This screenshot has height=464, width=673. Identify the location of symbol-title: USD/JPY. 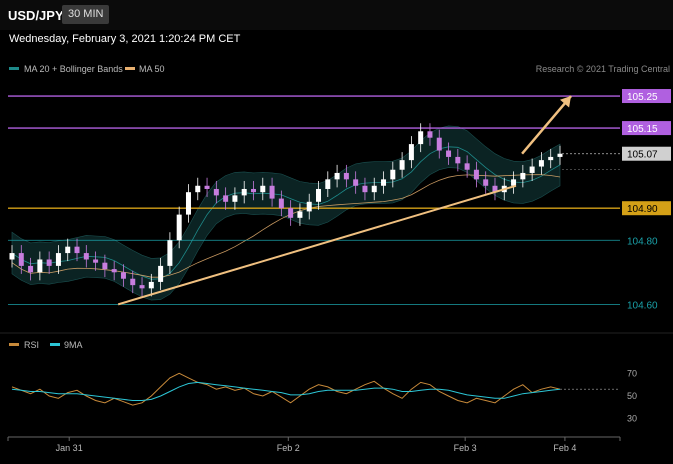
(36, 15).